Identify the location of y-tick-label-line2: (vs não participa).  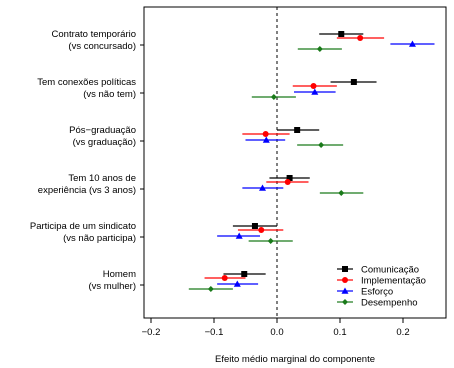
(99, 238).